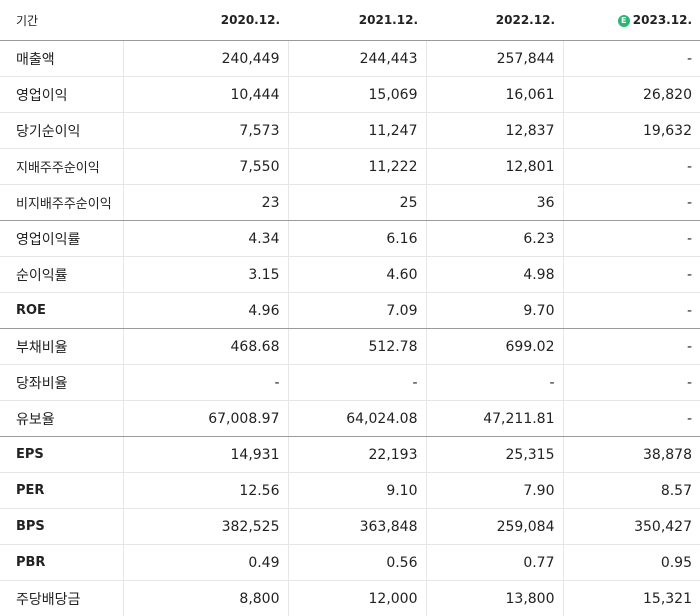 This screenshot has width=700, height=616. What do you see at coordinates (357, 598) in the screenshot?
I see `cell-value: 12,000` at bounding box center [357, 598].